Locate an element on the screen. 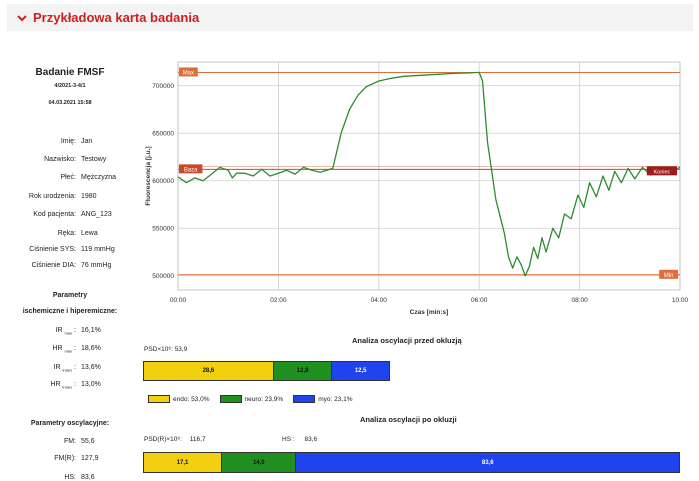 This screenshot has width=699, height=481. end-marker-label: Koniec is located at coordinates (661, 172).